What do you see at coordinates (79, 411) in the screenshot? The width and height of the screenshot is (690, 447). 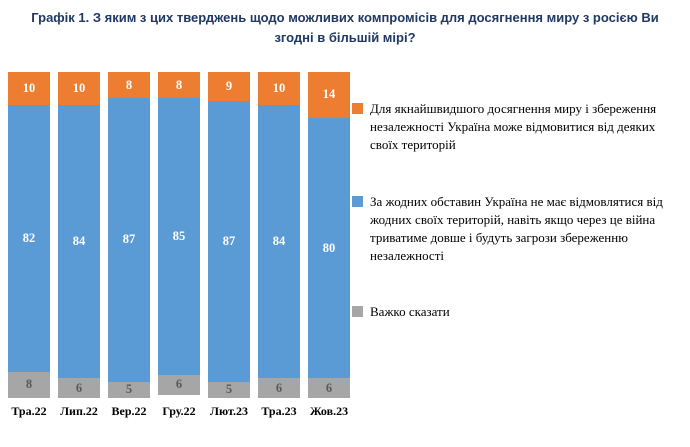 I see `x-axis-label: Лип.22` at bounding box center [79, 411].